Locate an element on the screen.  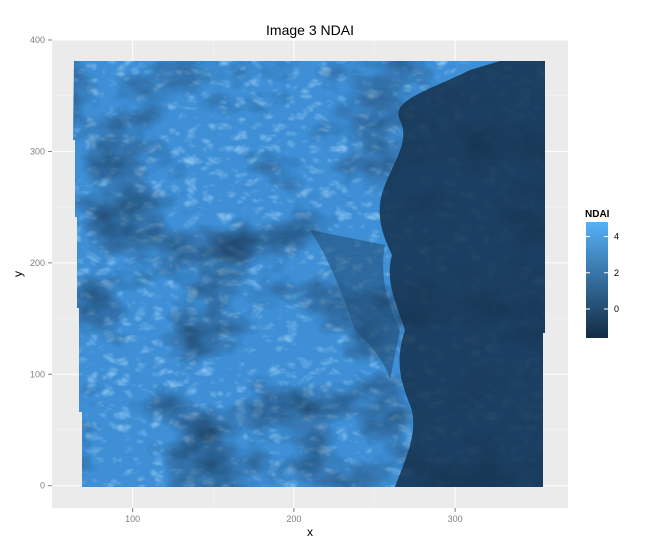
y-axis-label: y is located at coordinates (18, 274).